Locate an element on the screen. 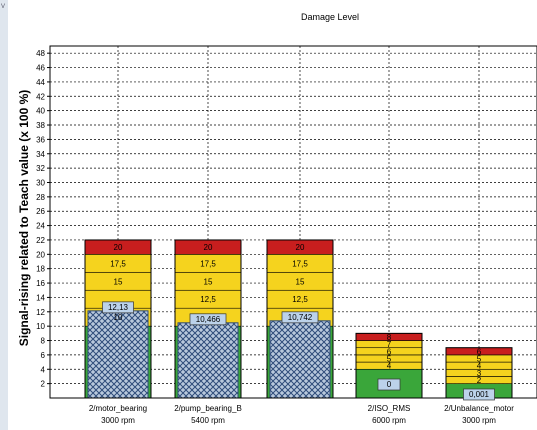  y-tick-label: 32 is located at coordinates (40, 168).